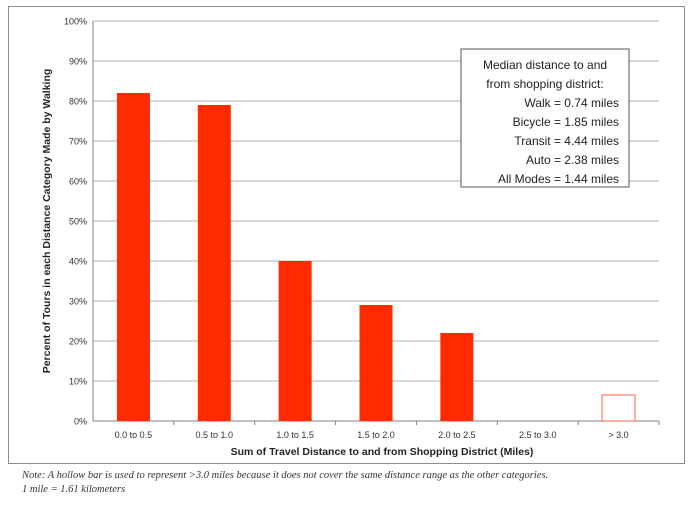 This screenshot has height=515, width=700. I want to click on annotation-line: Median distance to and, so click(545, 65).